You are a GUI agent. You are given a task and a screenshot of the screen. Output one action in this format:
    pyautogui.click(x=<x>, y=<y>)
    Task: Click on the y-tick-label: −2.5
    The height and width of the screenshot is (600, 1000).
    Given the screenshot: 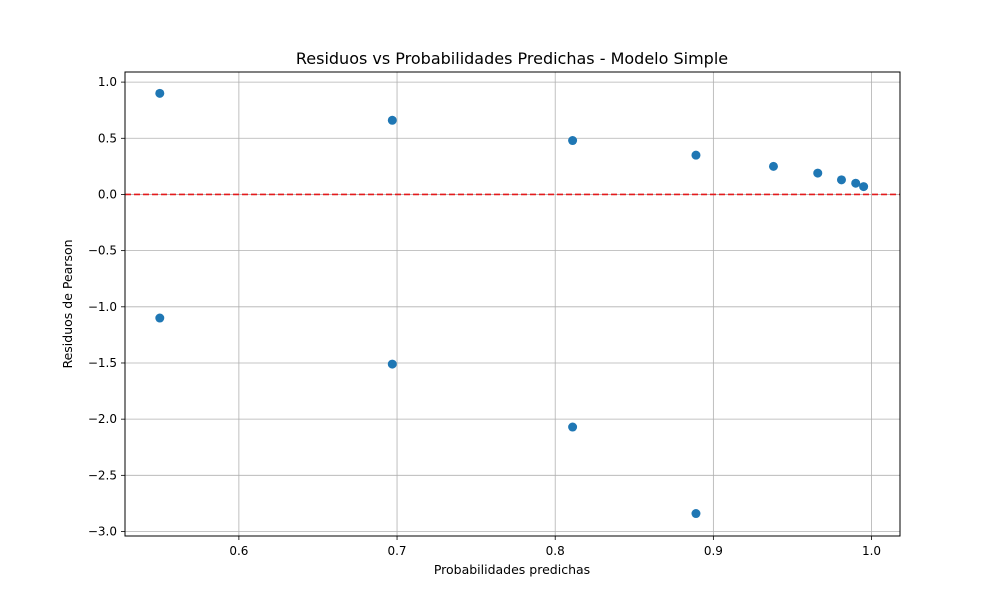 What is the action you would take?
    pyautogui.click(x=102, y=475)
    